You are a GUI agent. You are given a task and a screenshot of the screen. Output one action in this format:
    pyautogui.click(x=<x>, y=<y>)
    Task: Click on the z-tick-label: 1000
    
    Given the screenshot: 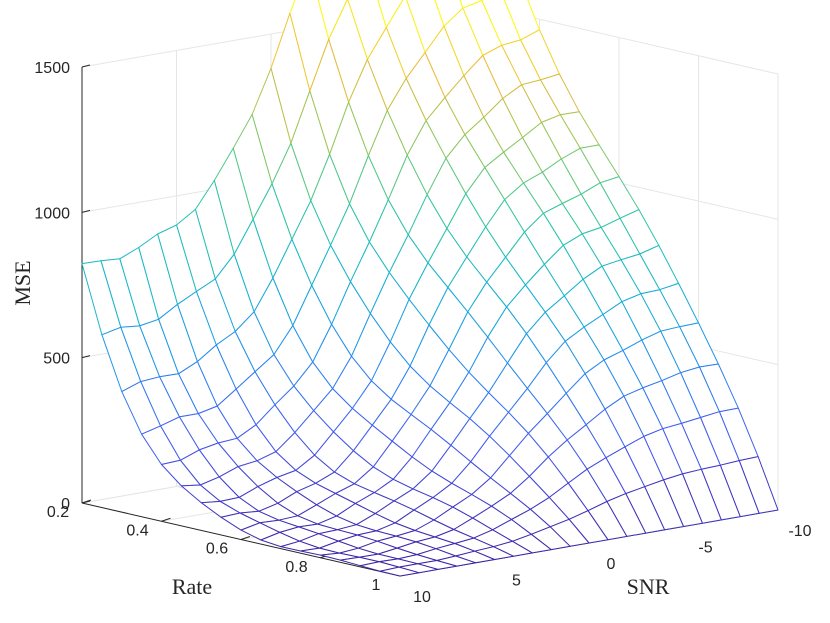 What is the action you would take?
    pyautogui.click(x=52, y=213)
    